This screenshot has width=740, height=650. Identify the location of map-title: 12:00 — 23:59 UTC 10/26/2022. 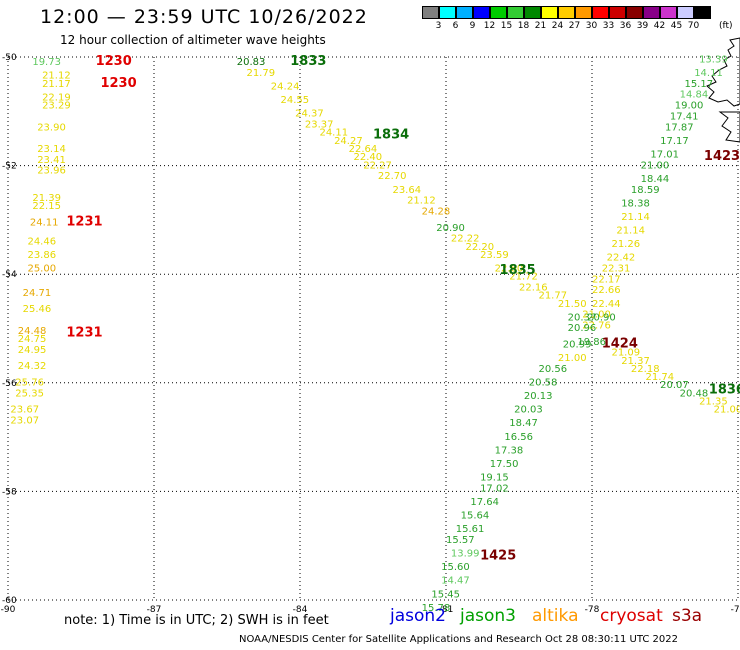
(204, 17).